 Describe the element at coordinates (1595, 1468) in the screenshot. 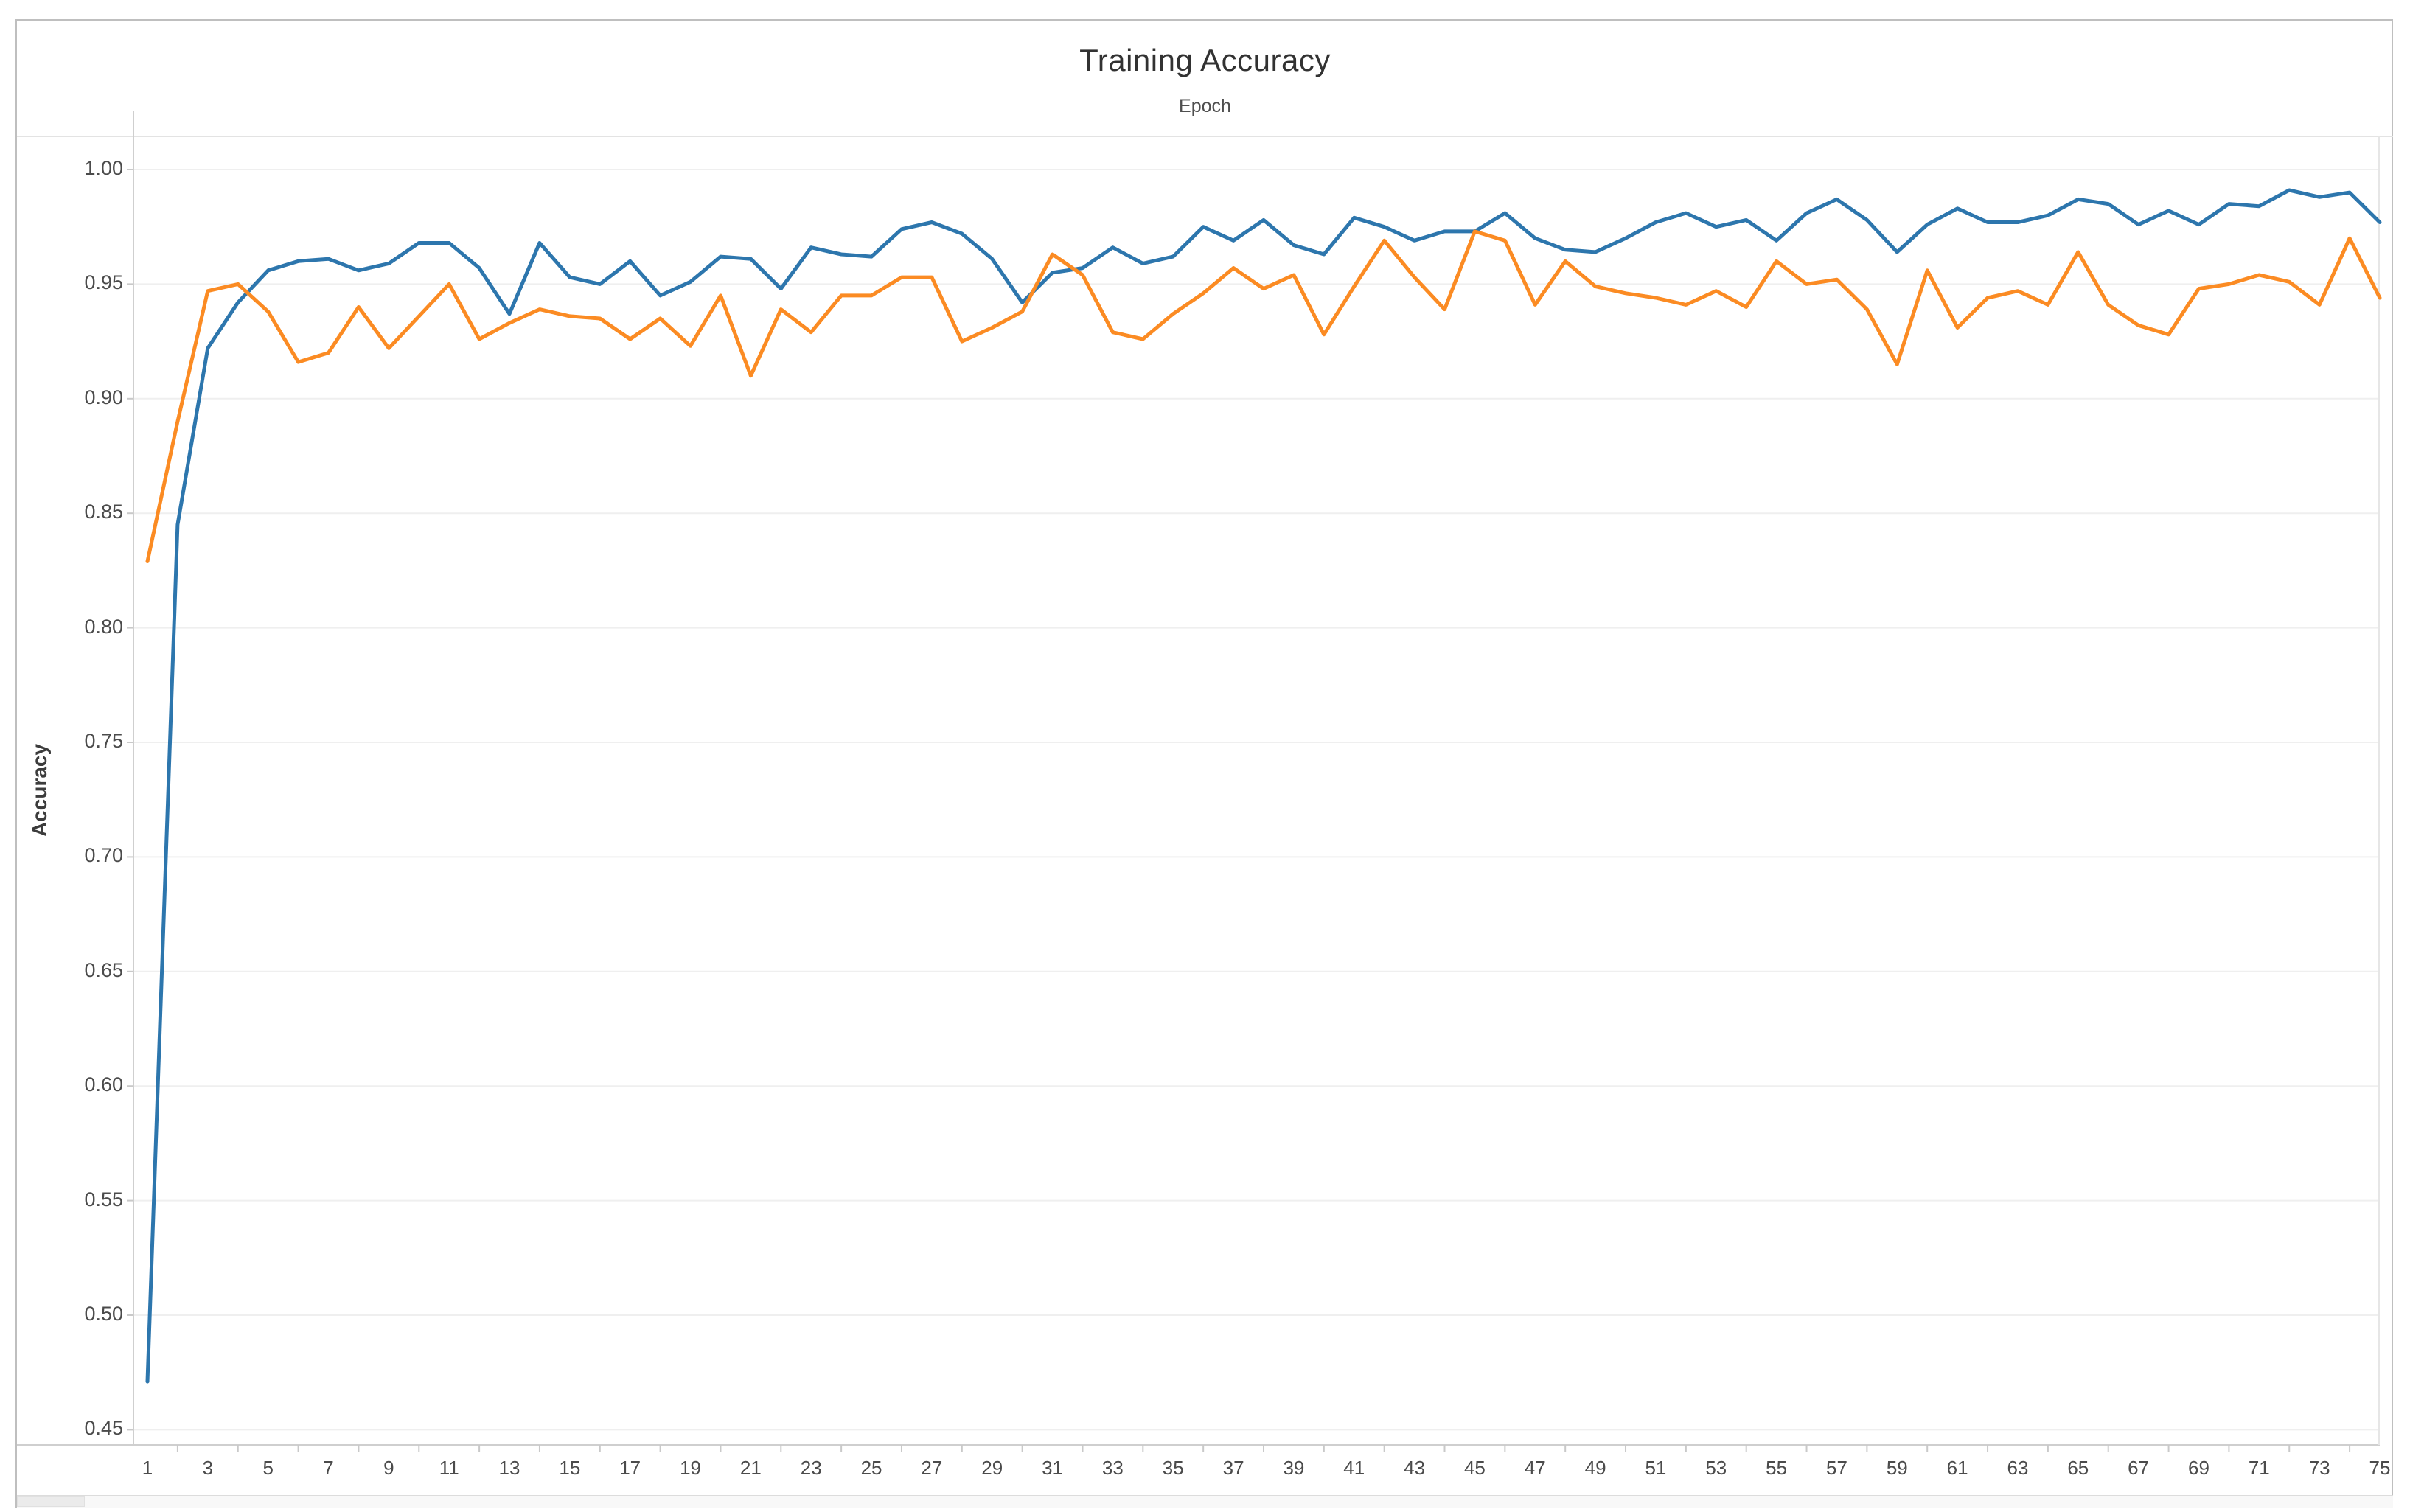

I see `x-tick-label: 49` at that location.